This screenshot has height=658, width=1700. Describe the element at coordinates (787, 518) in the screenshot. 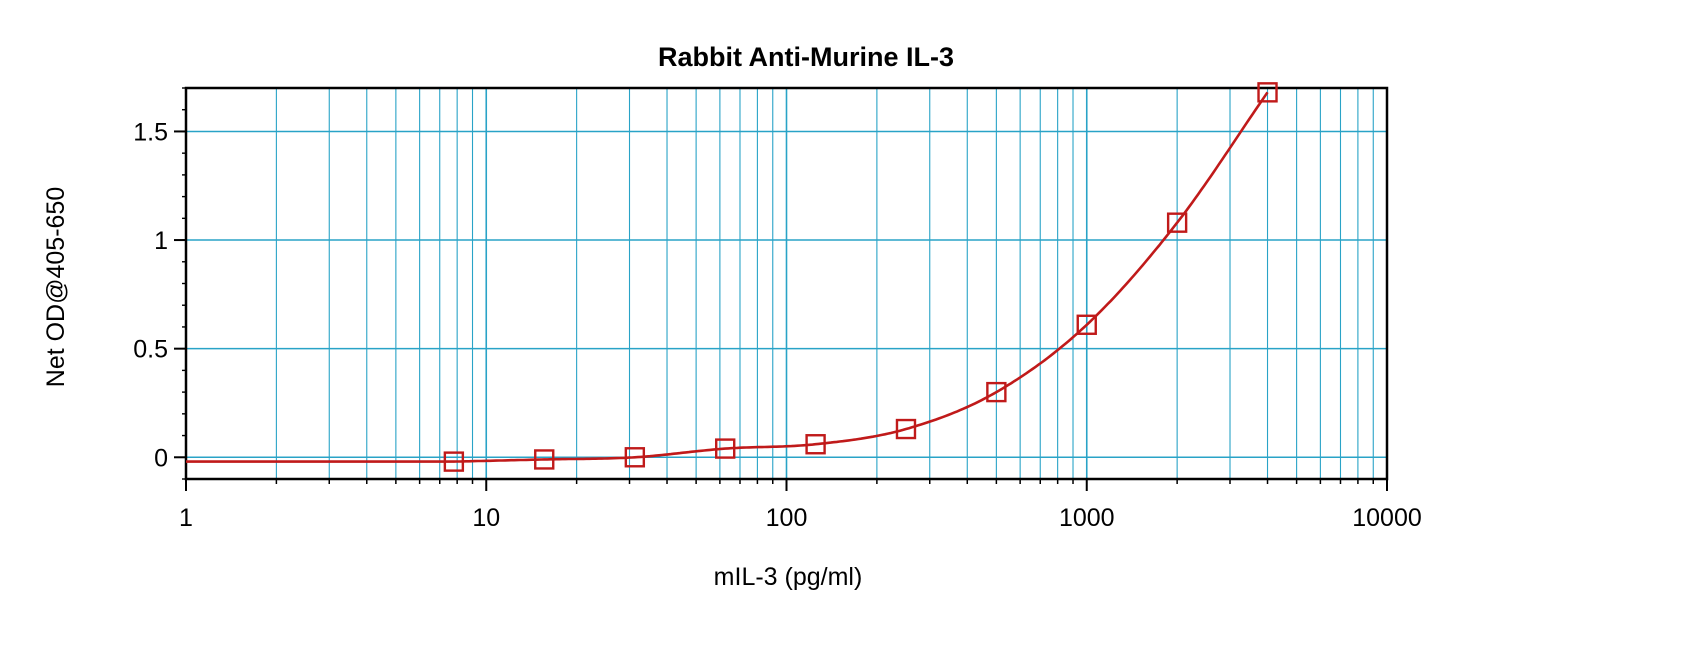

I see `x-tick-label: 100` at that location.